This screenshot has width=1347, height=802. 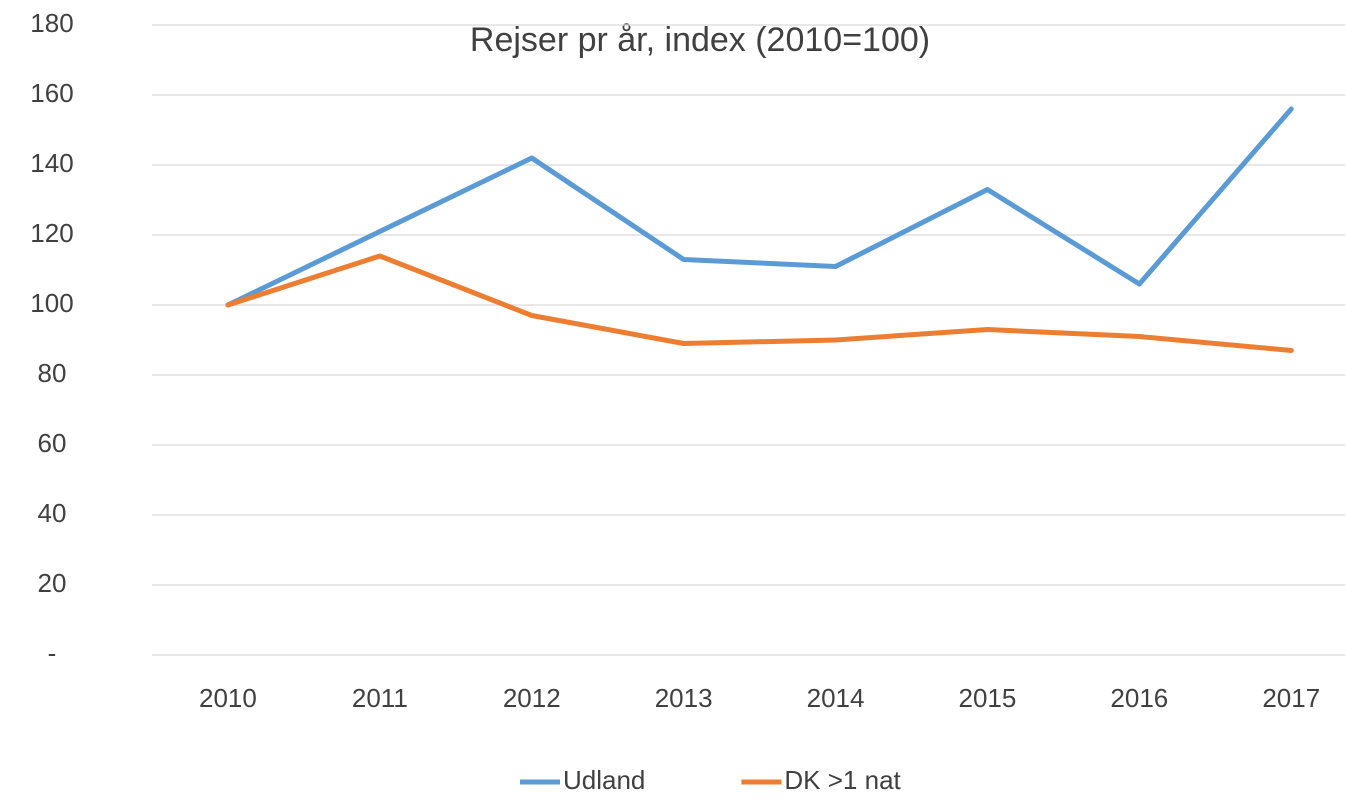 I want to click on x-tick-label: 2010, so click(x=228, y=698).